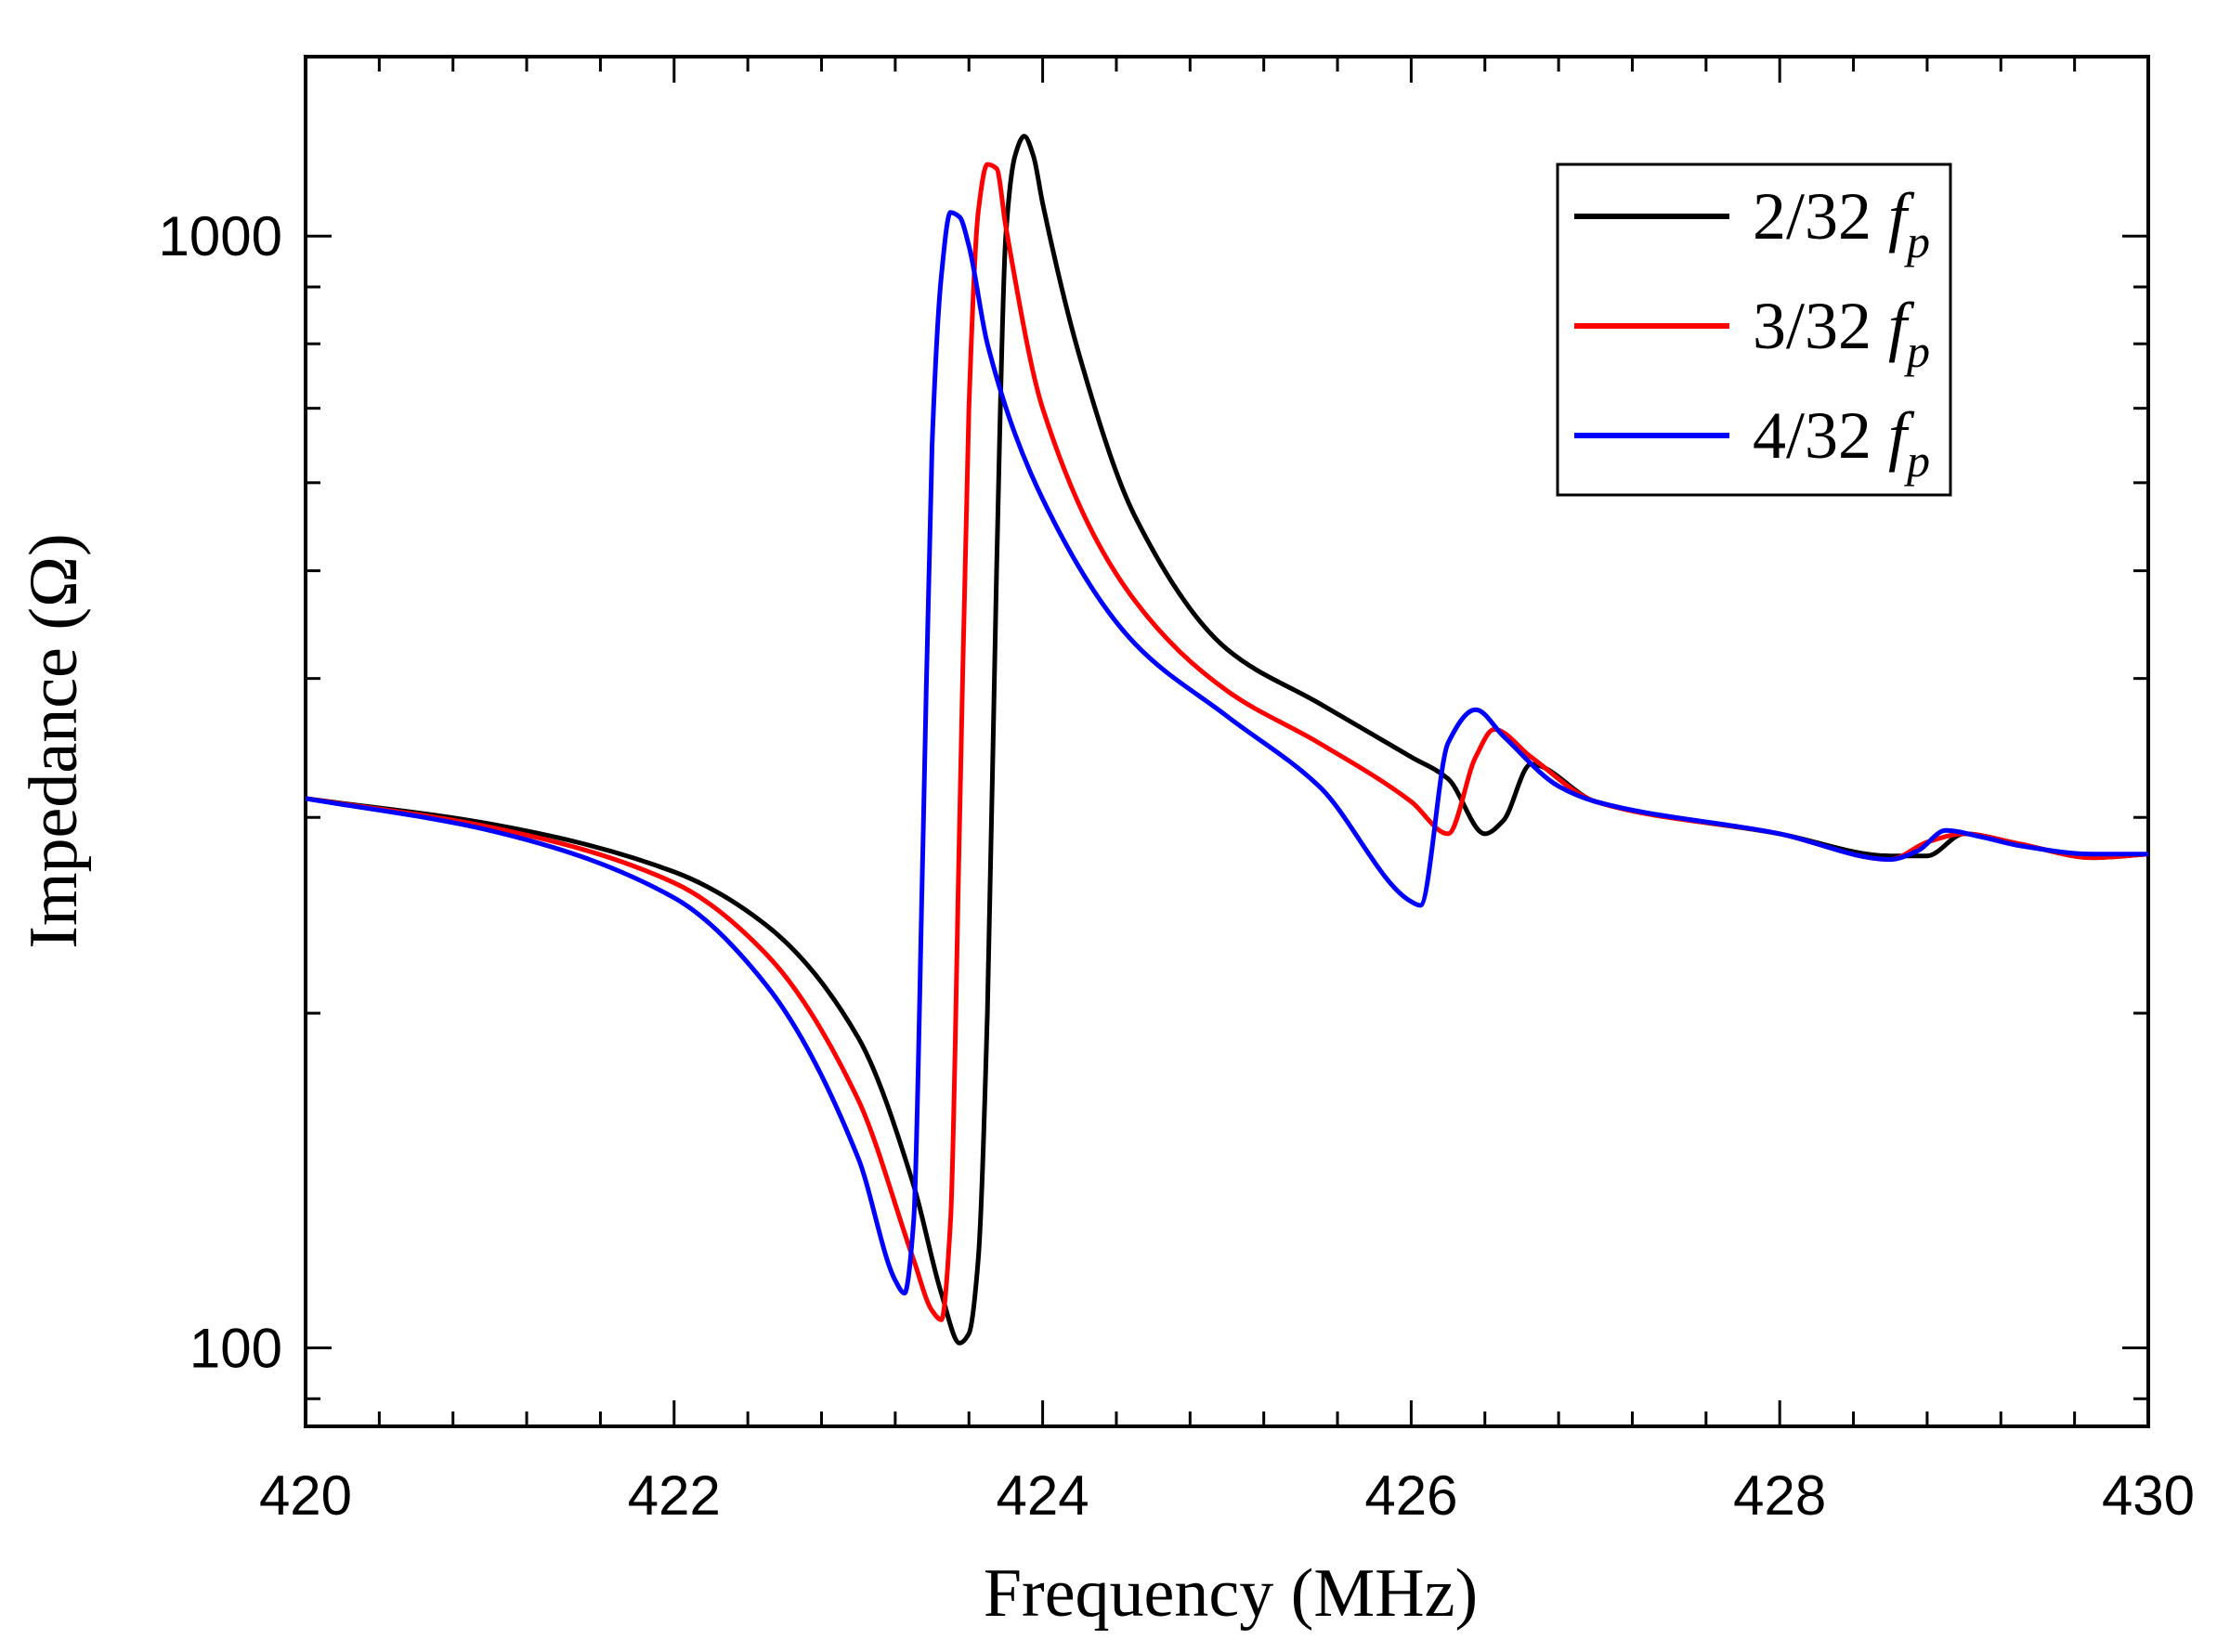 This screenshot has height=1652, width=2217. What do you see at coordinates (1231, 1594) in the screenshot?
I see `x-axis-title: Frequency (MHz)` at bounding box center [1231, 1594].